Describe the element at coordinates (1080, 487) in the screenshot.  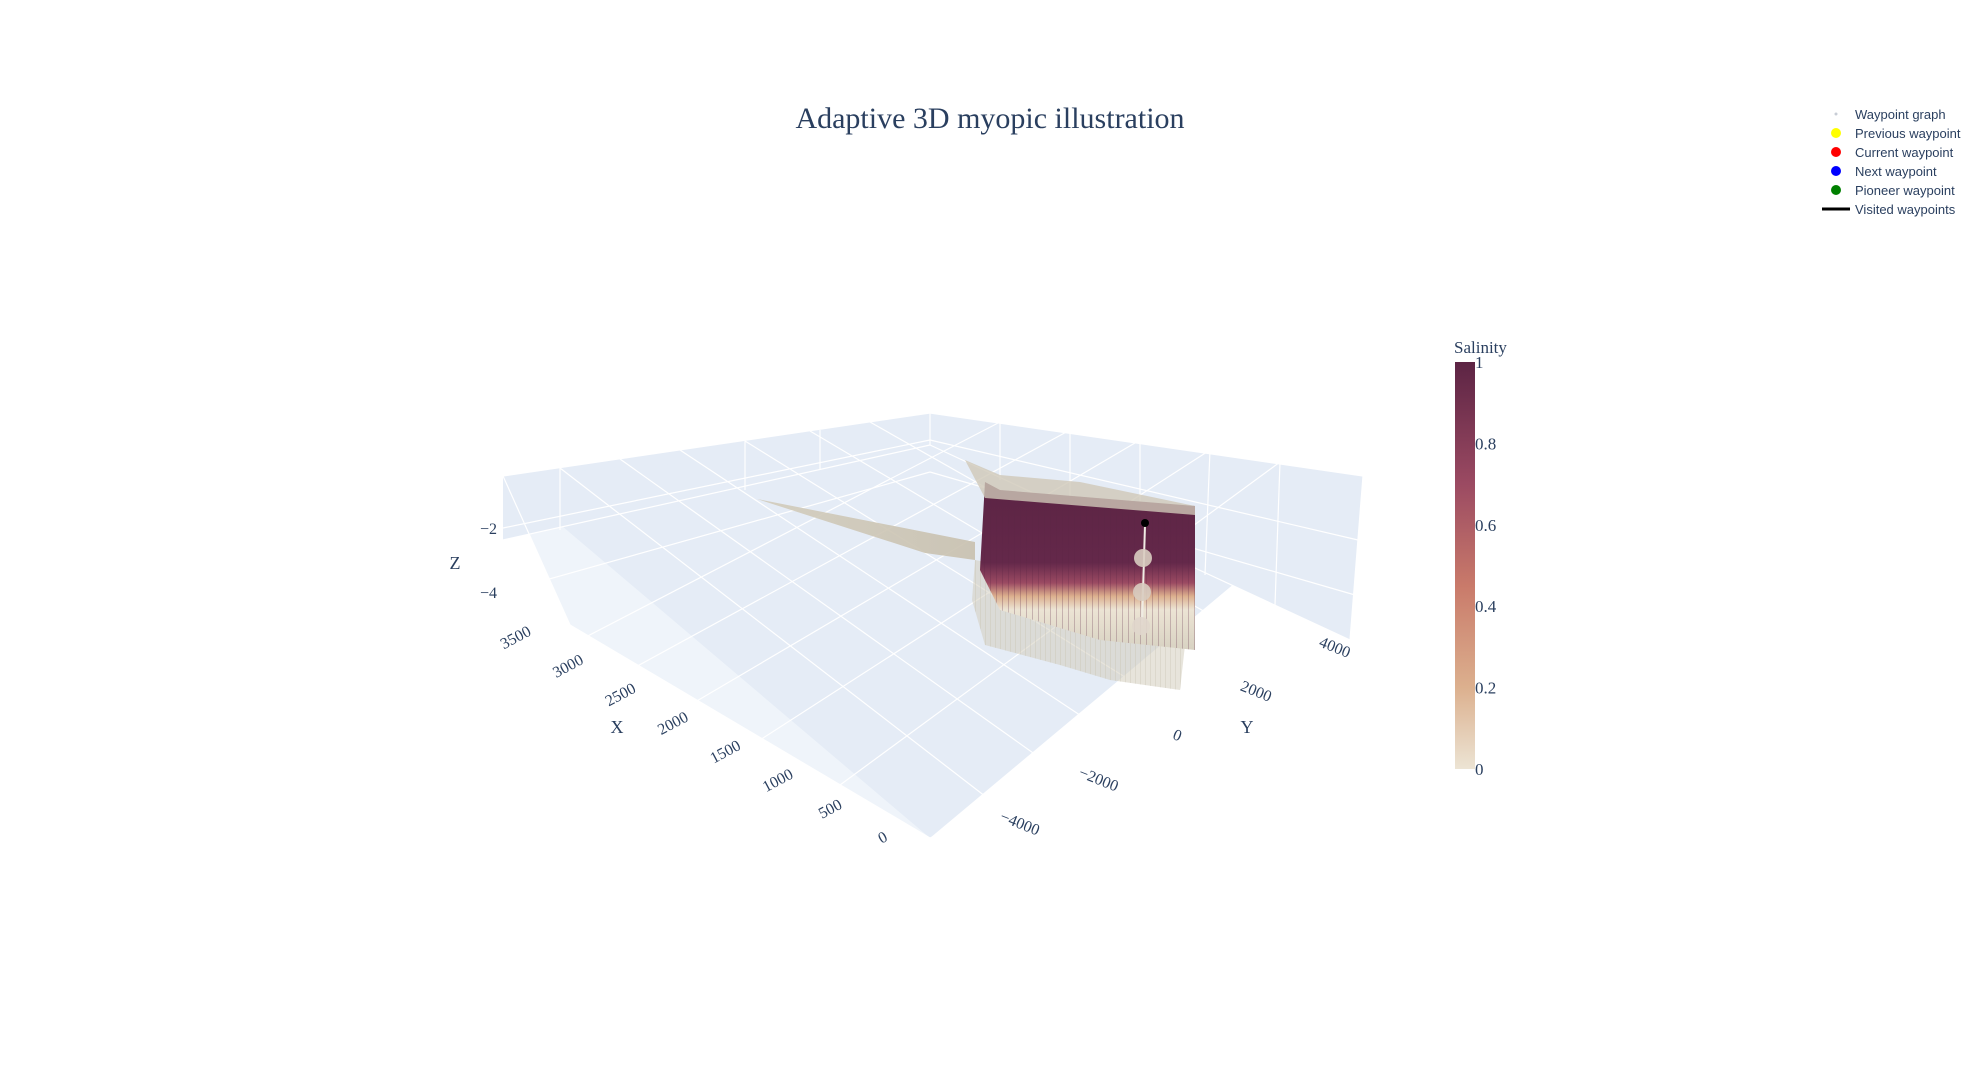
I see `volume-top-edge` at that location.